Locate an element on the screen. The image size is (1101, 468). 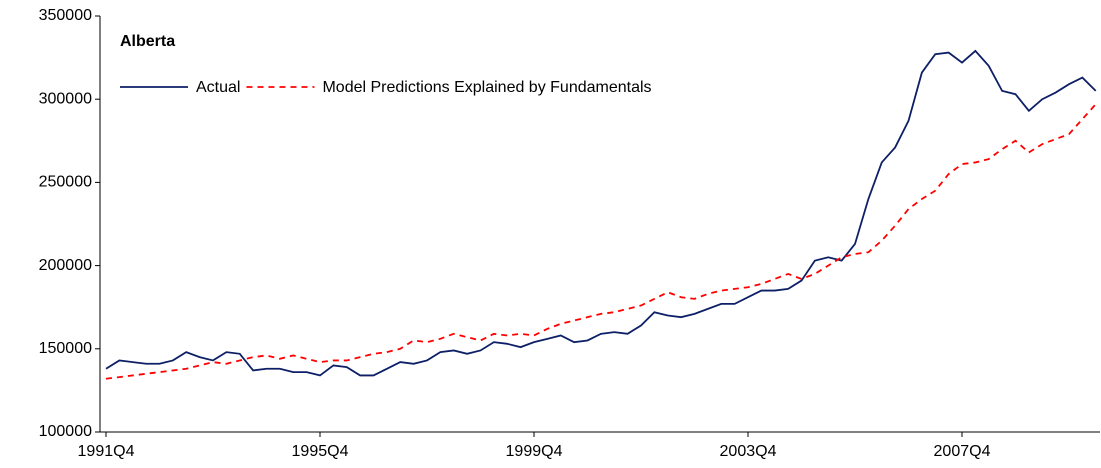
x-tick-label: 2007Q4 is located at coordinates (962, 451).